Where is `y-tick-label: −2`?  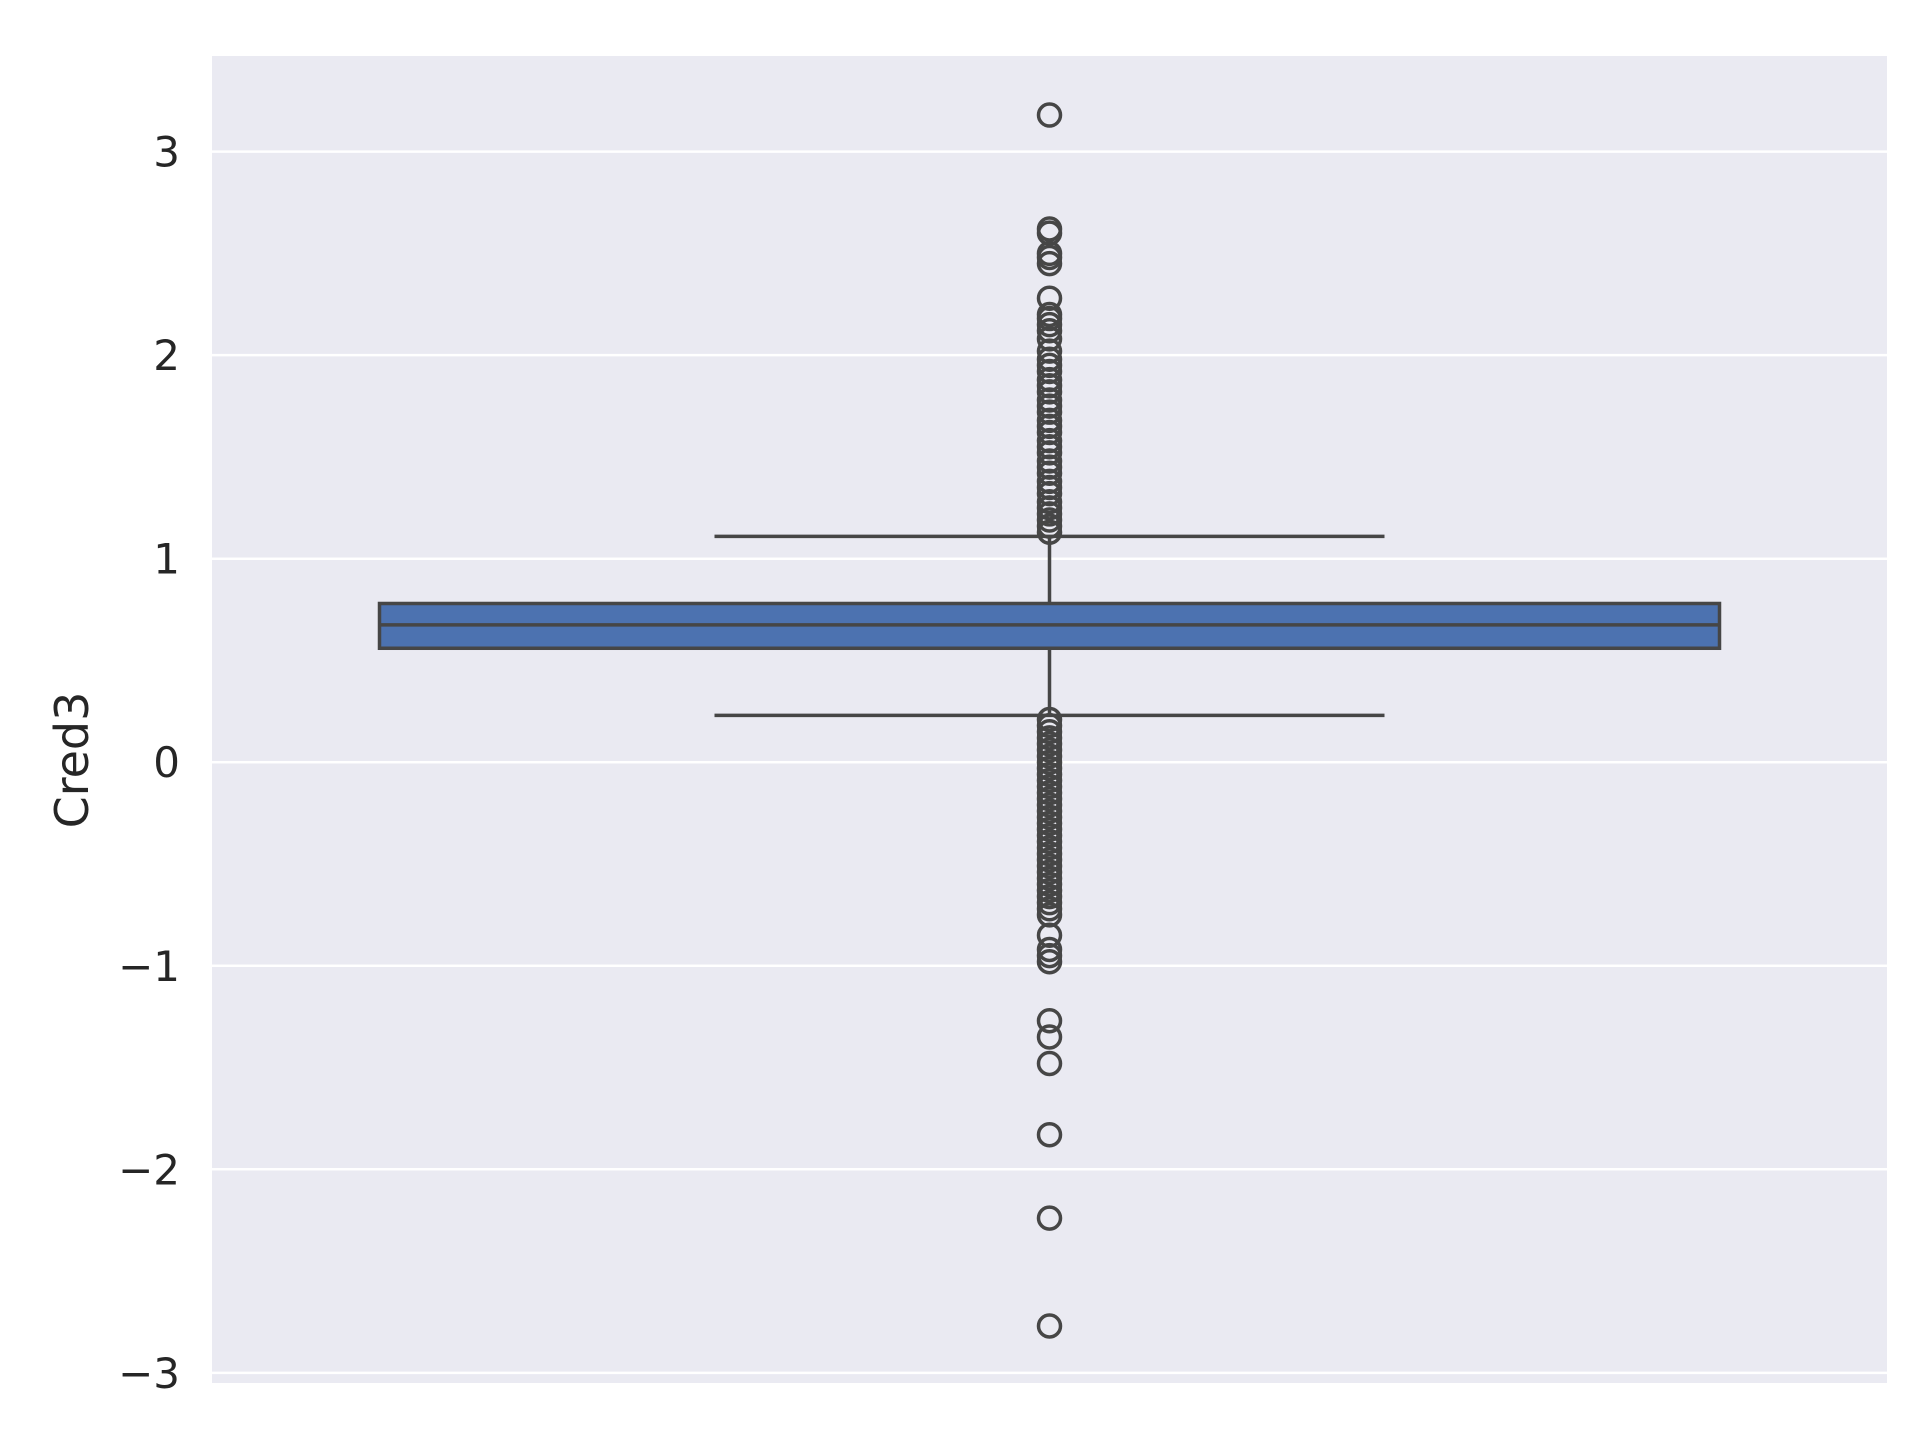 y-tick-label: −2 is located at coordinates (149, 1169).